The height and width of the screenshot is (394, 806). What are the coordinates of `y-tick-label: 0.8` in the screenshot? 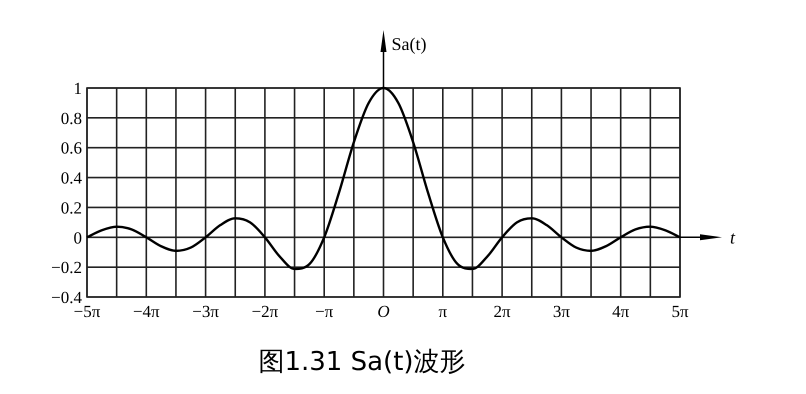 It's located at (71, 118).